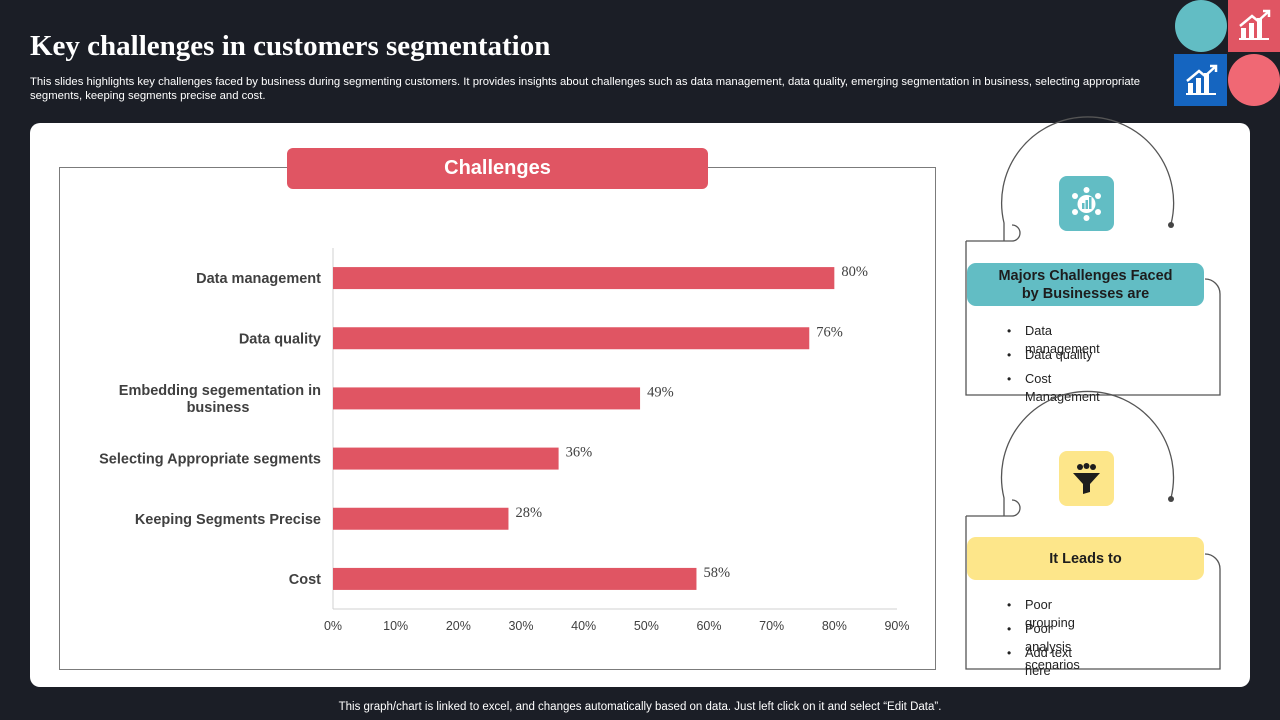  What do you see at coordinates (395, 626) in the screenshot?
I see `x-tick-label: 10%` at bounding box center [395, 626].